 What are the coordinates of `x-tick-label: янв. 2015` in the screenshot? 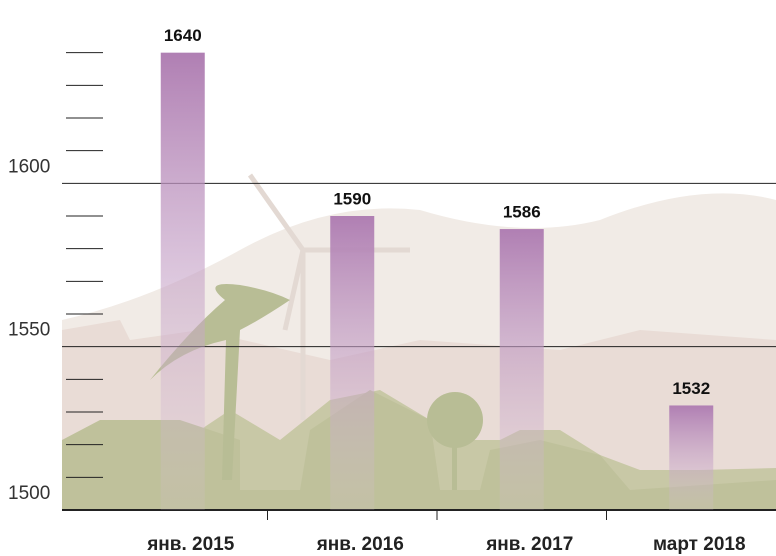 It's located at (190, 544).